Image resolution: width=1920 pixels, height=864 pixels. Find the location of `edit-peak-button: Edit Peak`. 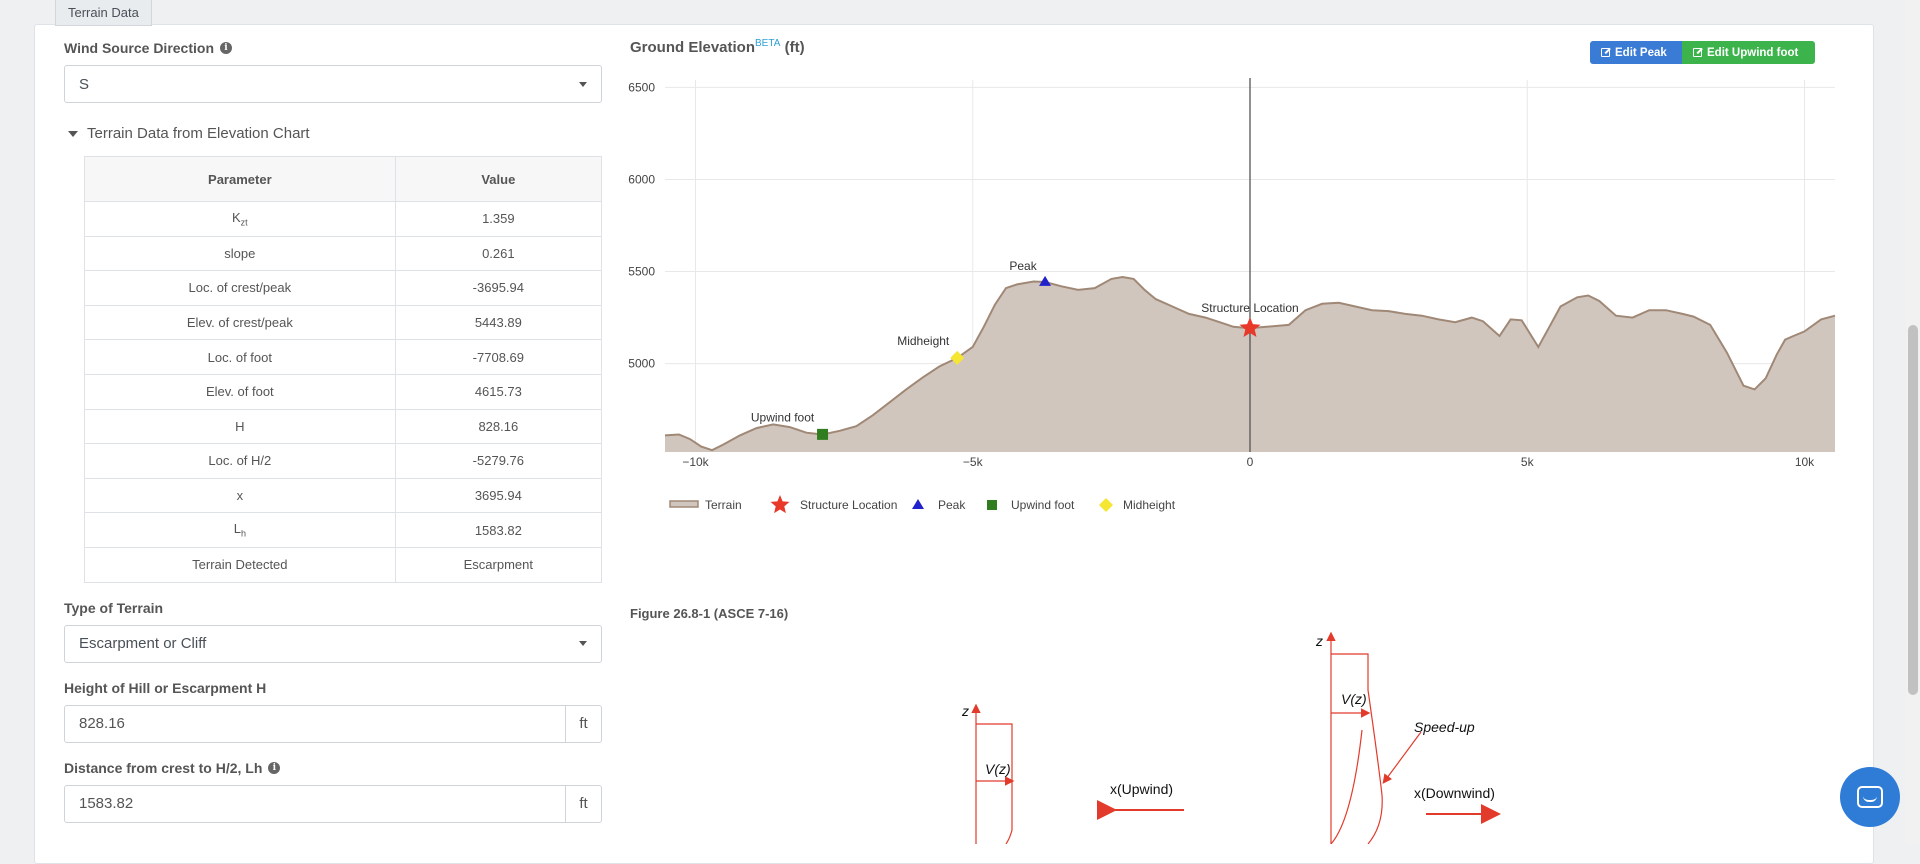

edit-peak-button: Edit Peak is located at coordinates (1636, 52).